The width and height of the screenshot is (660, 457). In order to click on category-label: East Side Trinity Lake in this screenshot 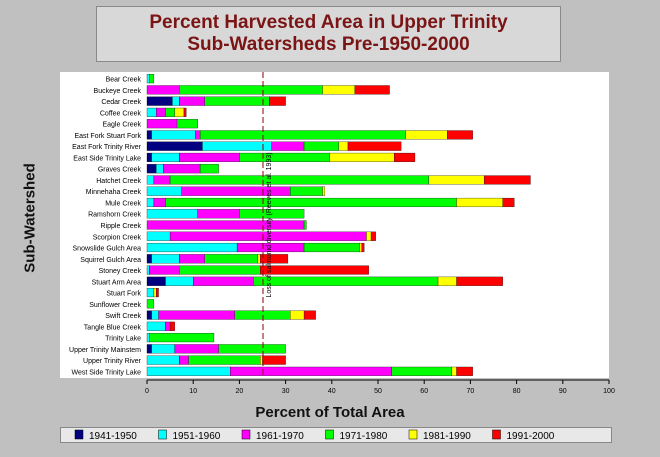, I will do `click(107, 158)`.